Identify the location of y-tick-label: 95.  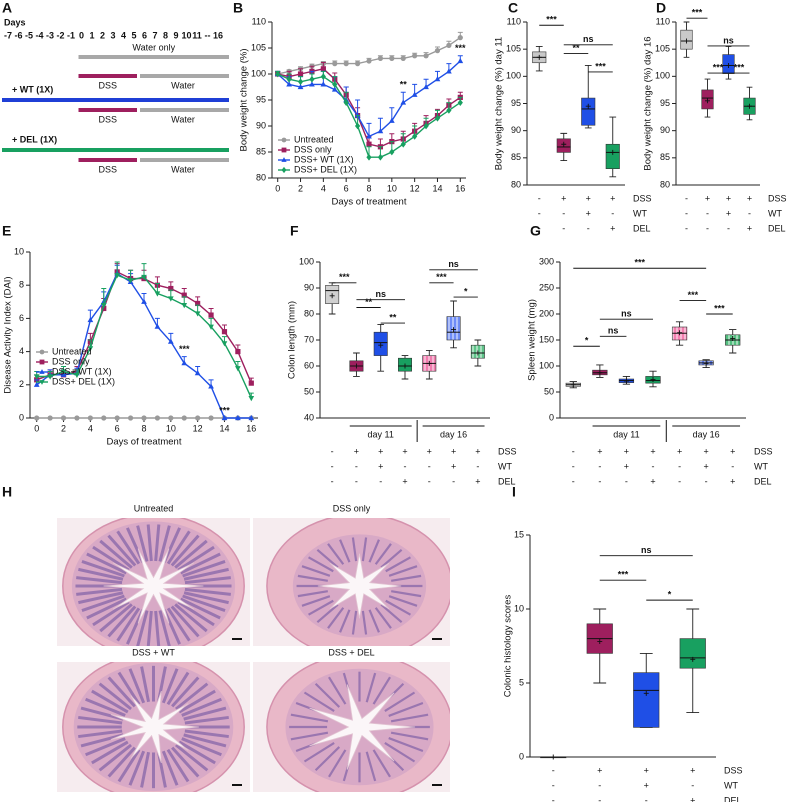
(261, 99).